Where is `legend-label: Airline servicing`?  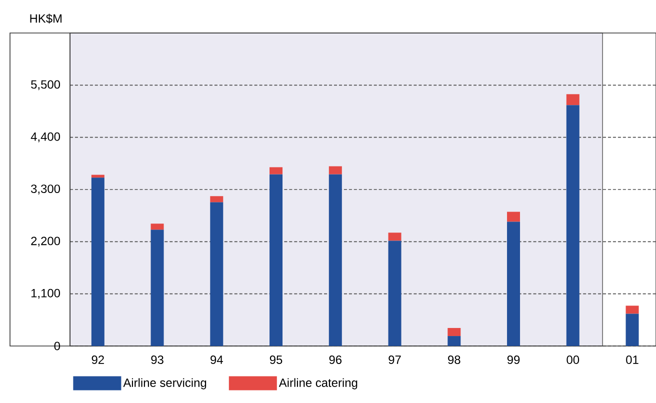 legend-label: Airline servicing is located at coordinates (164, 384).